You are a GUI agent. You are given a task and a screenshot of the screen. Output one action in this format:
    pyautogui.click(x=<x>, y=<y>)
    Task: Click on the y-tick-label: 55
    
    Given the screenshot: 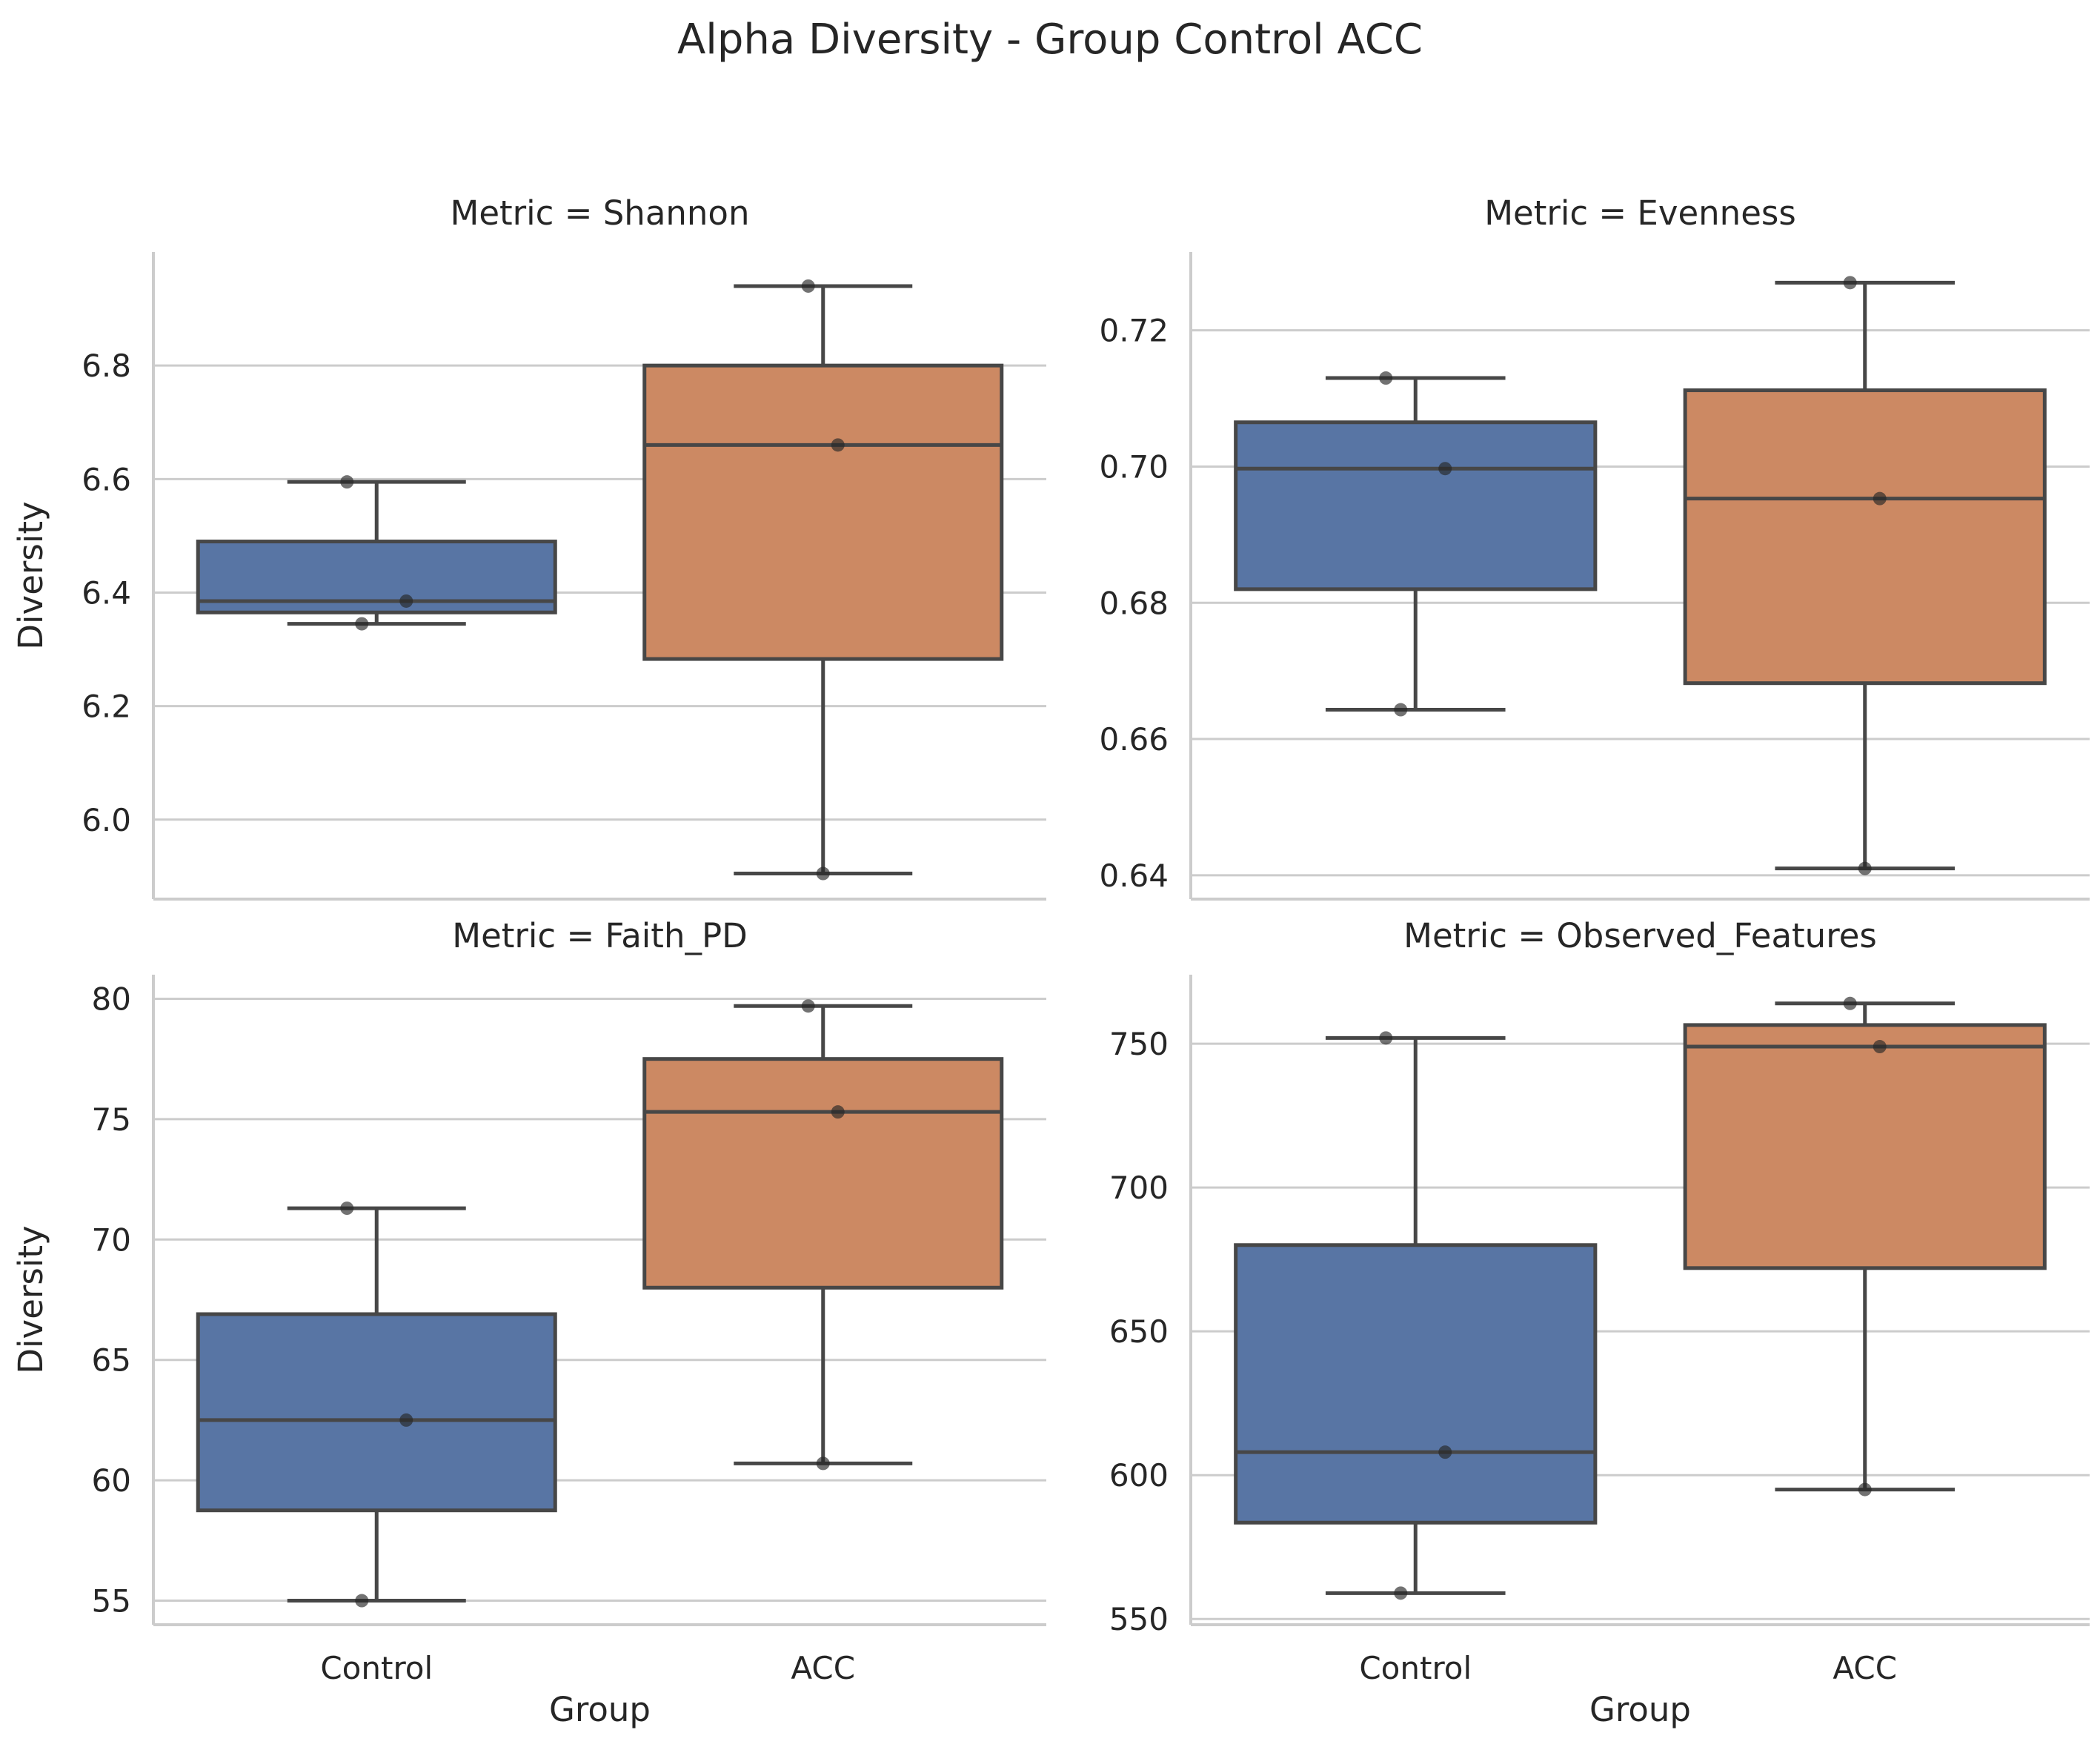 What is the action you would take?
    pyautogui.click(x=112, y=1602)
    